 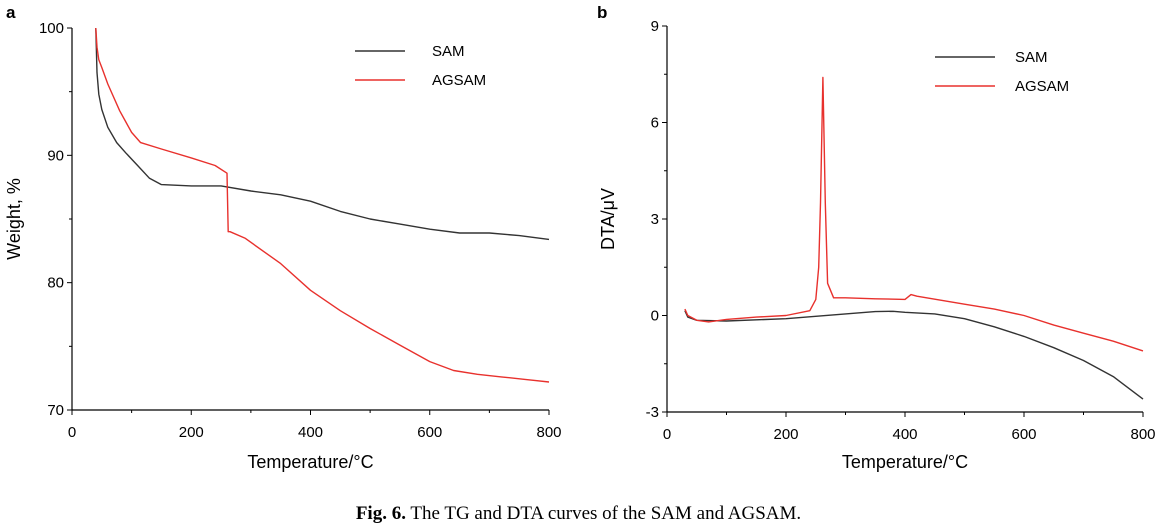 I want to click on panel-a-label: a, so click(x=11, y=12).